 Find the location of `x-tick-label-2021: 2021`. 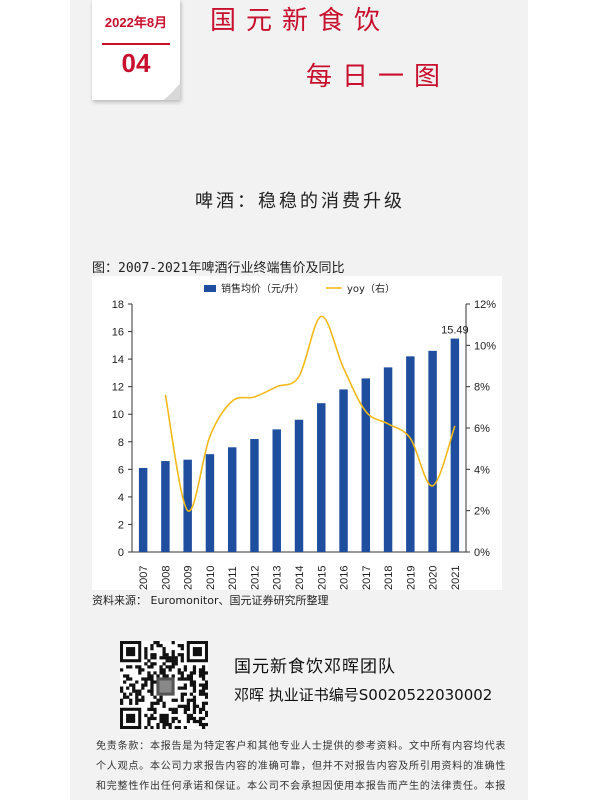

x-tick-label-2021: 2021 is located at coordinates (456, 578).